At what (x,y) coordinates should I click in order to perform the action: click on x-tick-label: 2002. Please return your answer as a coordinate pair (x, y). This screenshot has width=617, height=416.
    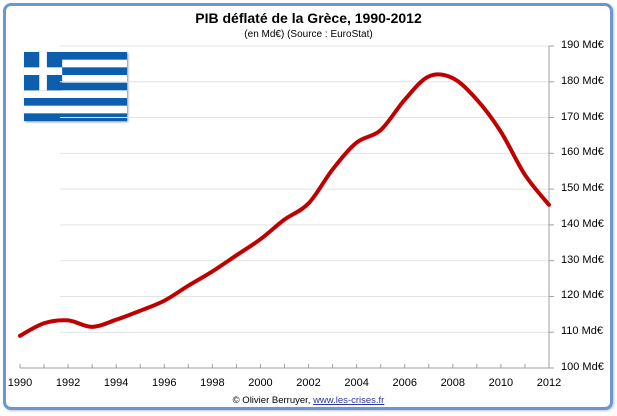
    Looking at the image, I should click on (308, 383).